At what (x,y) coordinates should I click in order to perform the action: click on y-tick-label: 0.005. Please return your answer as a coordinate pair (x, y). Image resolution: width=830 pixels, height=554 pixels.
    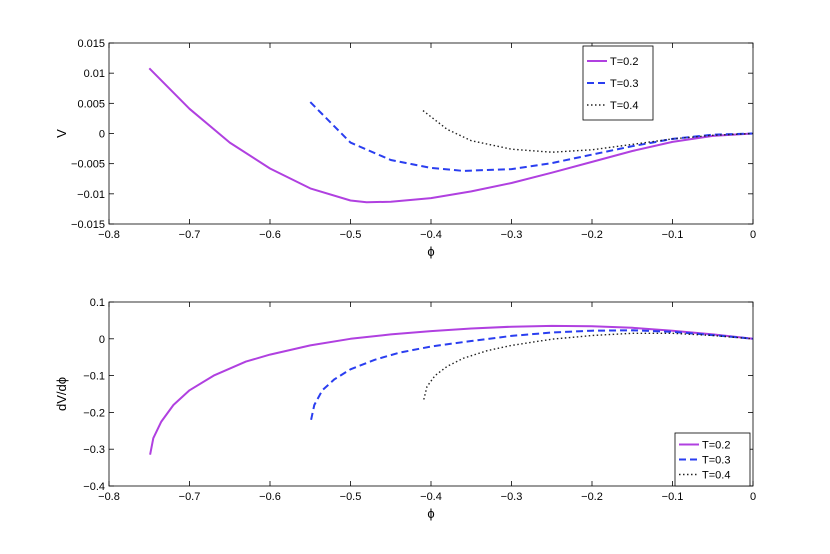
    Looking at the image, I should click on (91, 104).